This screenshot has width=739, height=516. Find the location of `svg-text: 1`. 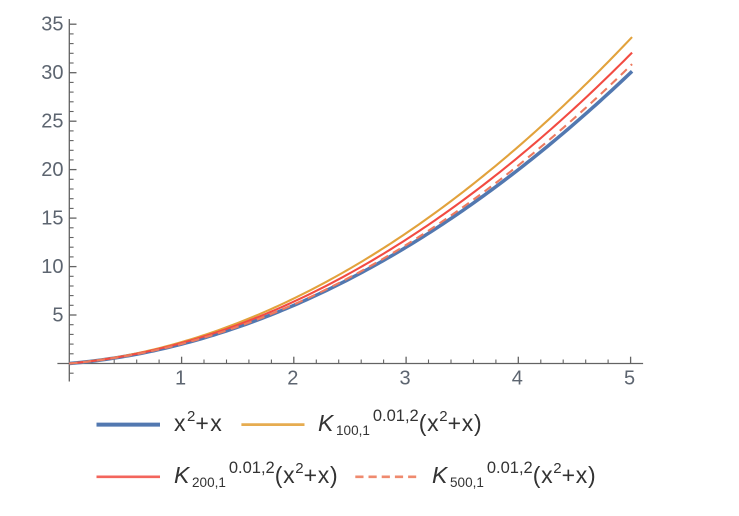

svg-text: 1 is located at coordinates (180, 379).